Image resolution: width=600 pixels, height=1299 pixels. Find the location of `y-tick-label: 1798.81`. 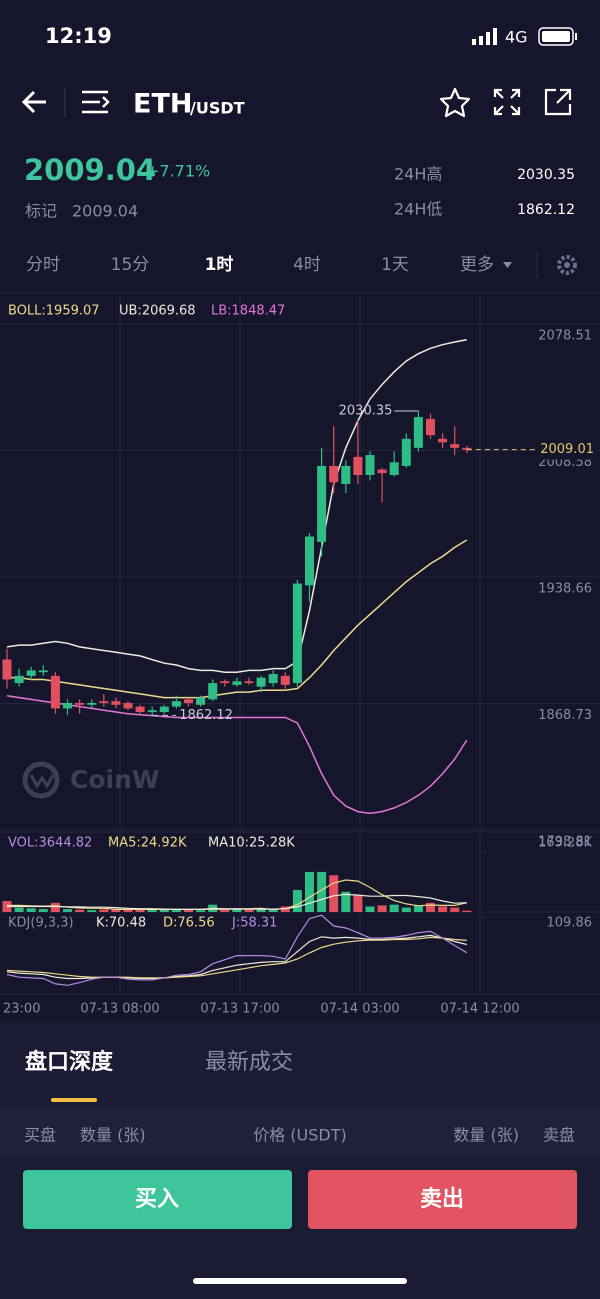

y-tick-label: 1798.81 is located at coordinates (565, 841).